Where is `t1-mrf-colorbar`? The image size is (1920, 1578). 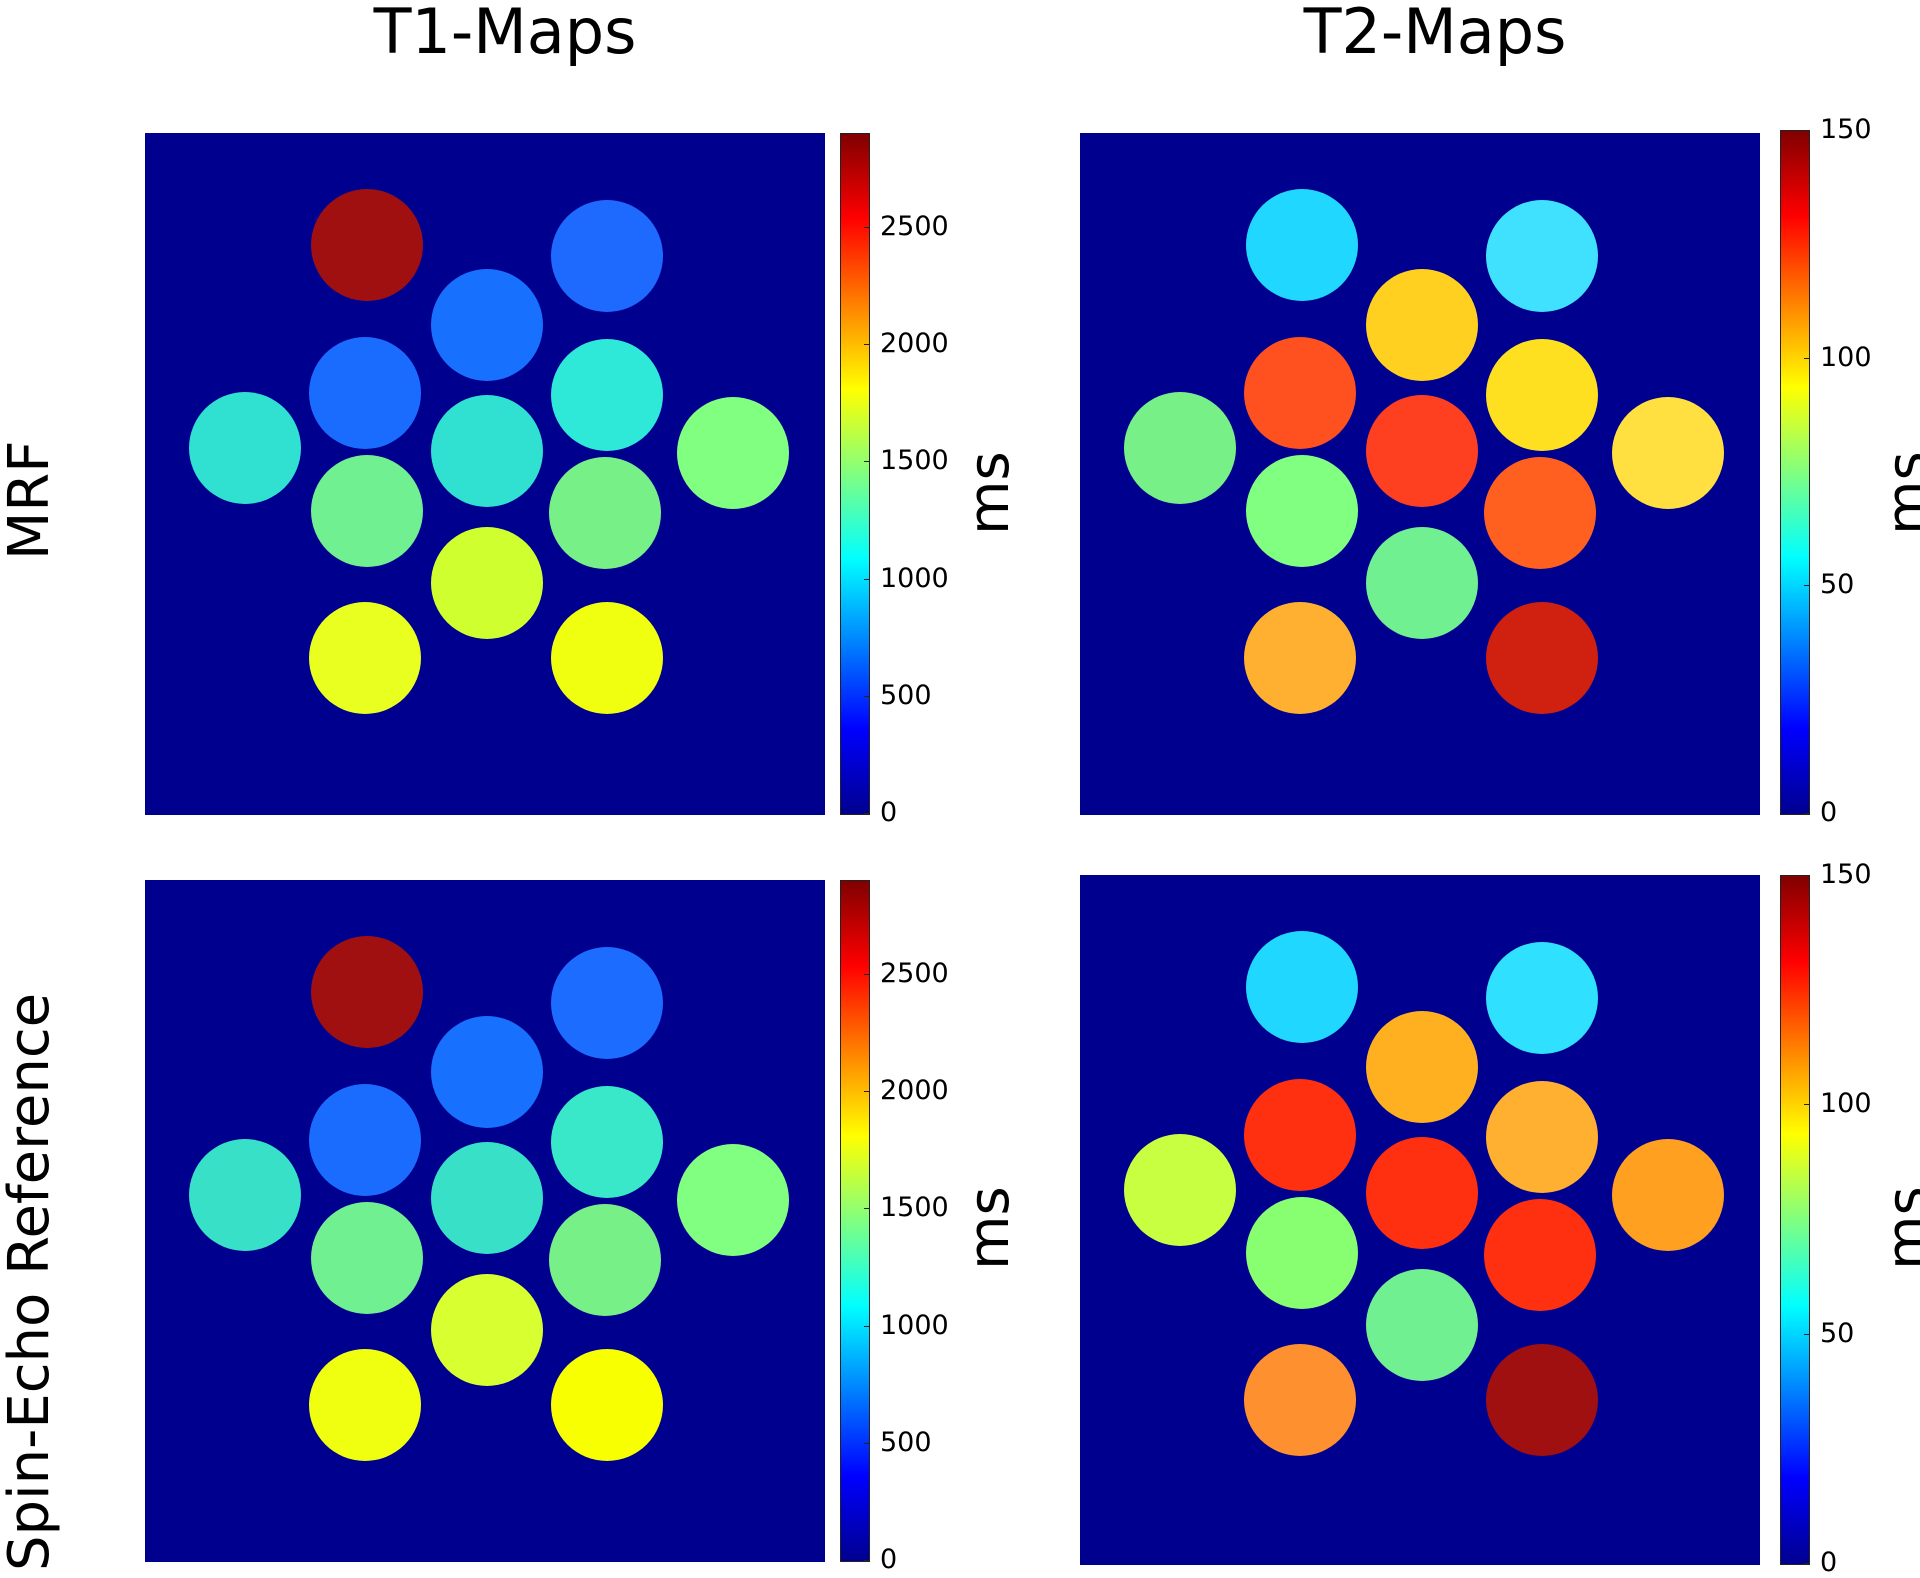
t1-mrf-colorbar is located at coordinates (855, 474).